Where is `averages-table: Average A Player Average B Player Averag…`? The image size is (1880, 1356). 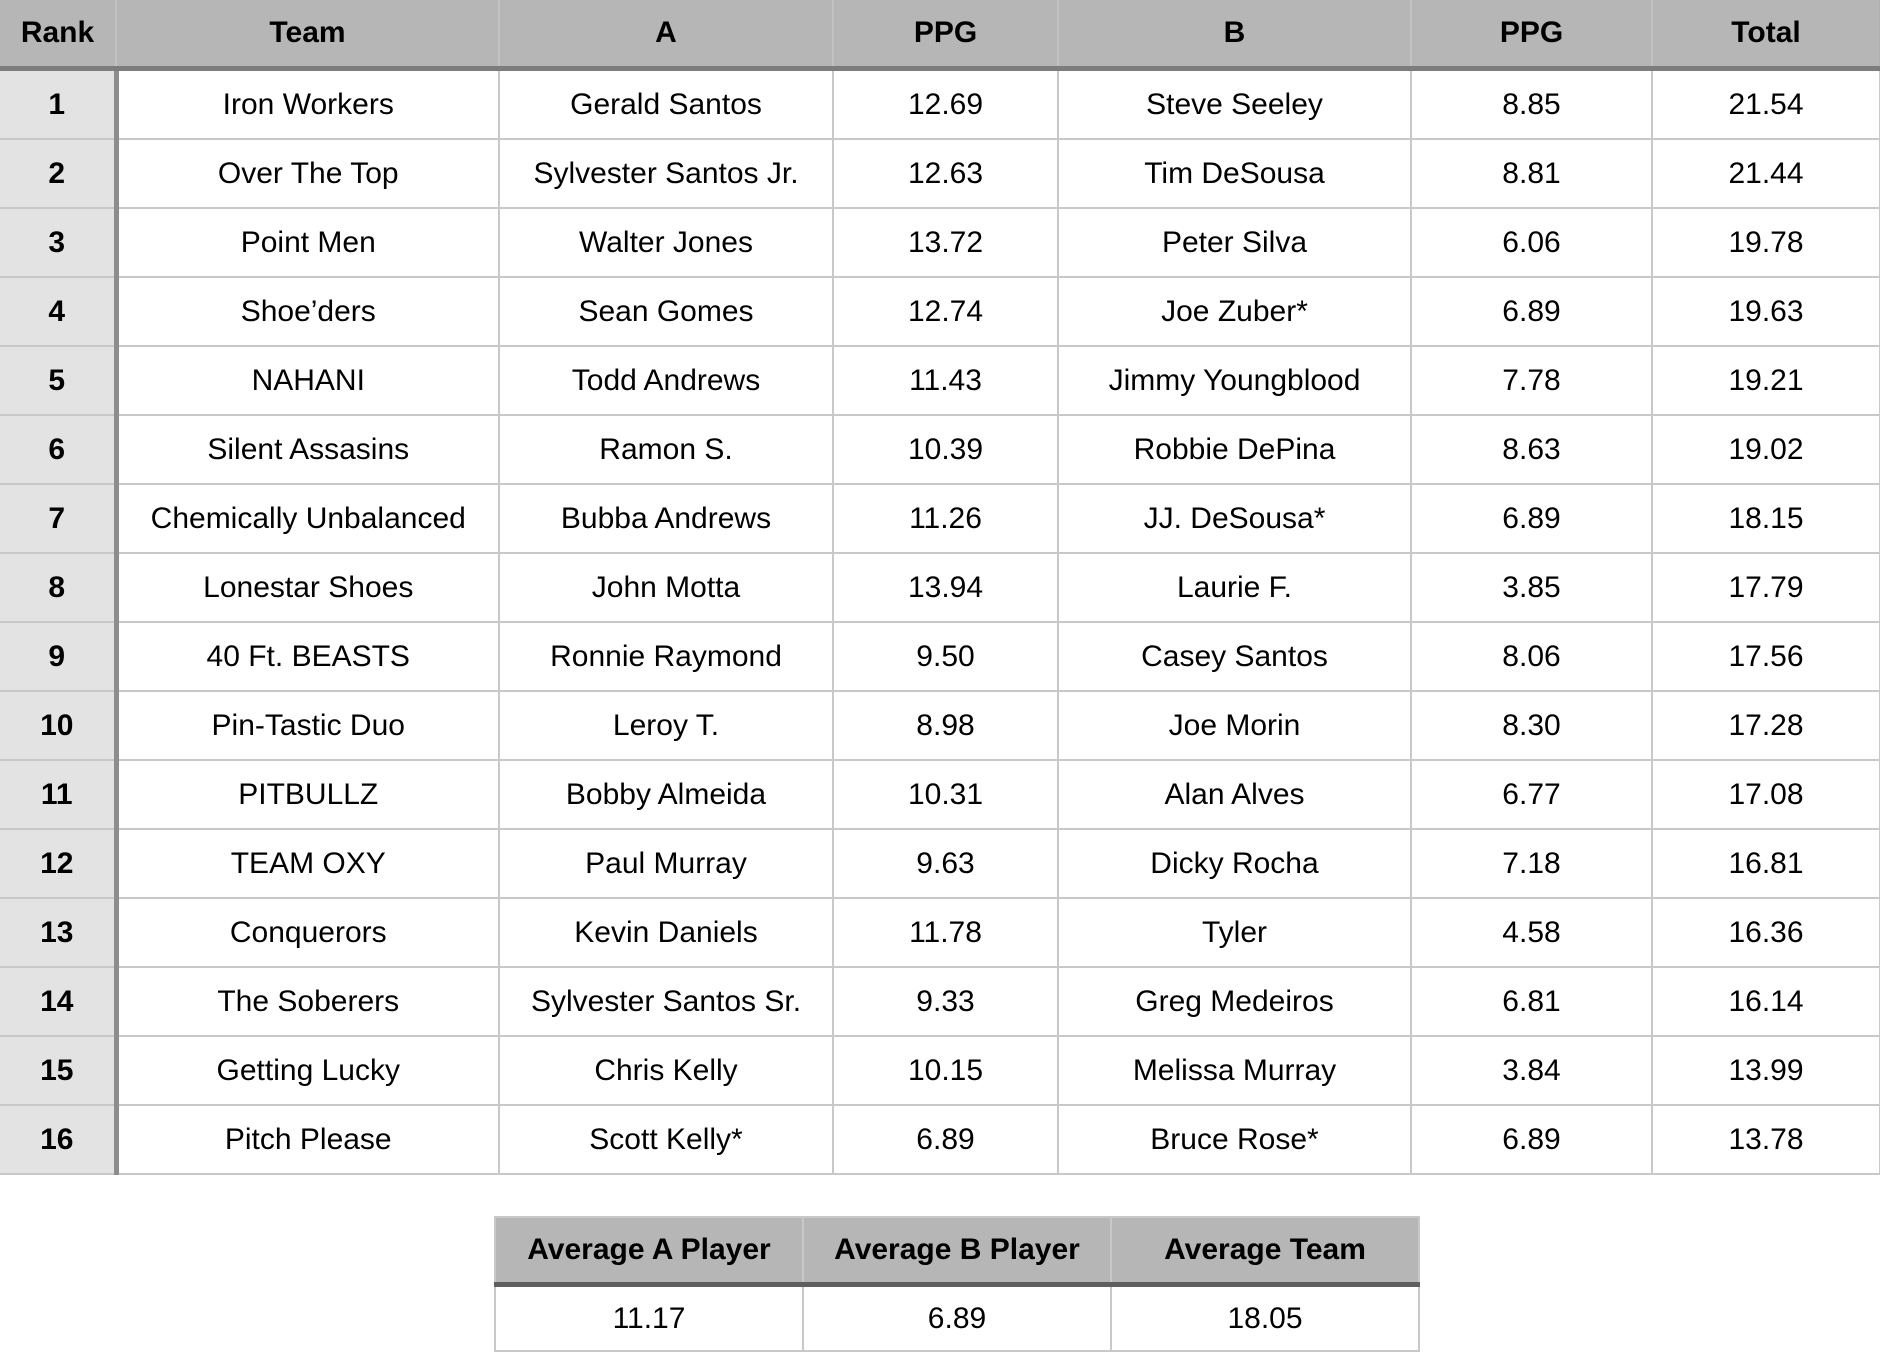
averages-table: Average A Player Average B Player Averag… is located at coordinates (957, 1284).